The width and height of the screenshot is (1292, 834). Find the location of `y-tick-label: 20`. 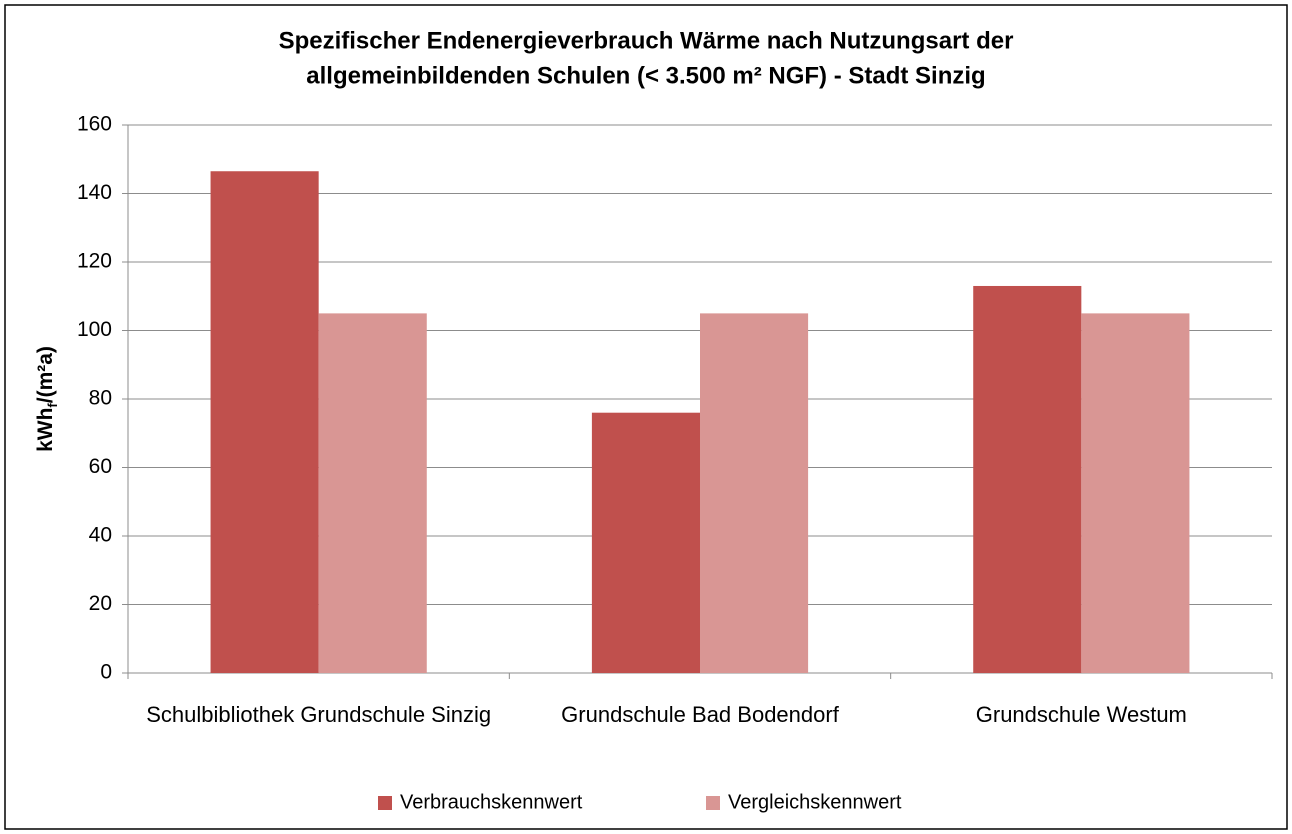

y-tick-label: 20 is located at coordinates (100, 603).